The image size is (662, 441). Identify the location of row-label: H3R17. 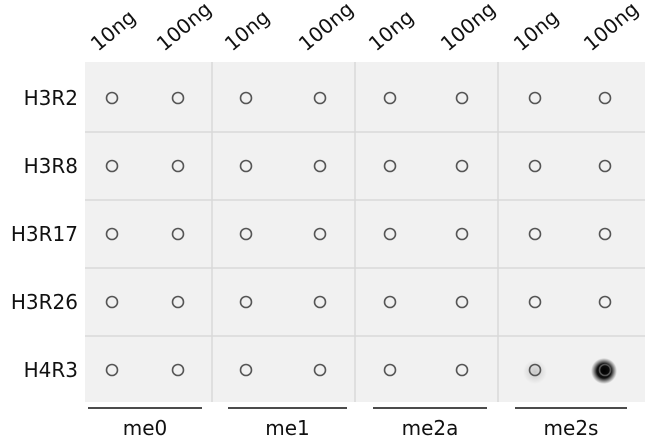
(44, 234).